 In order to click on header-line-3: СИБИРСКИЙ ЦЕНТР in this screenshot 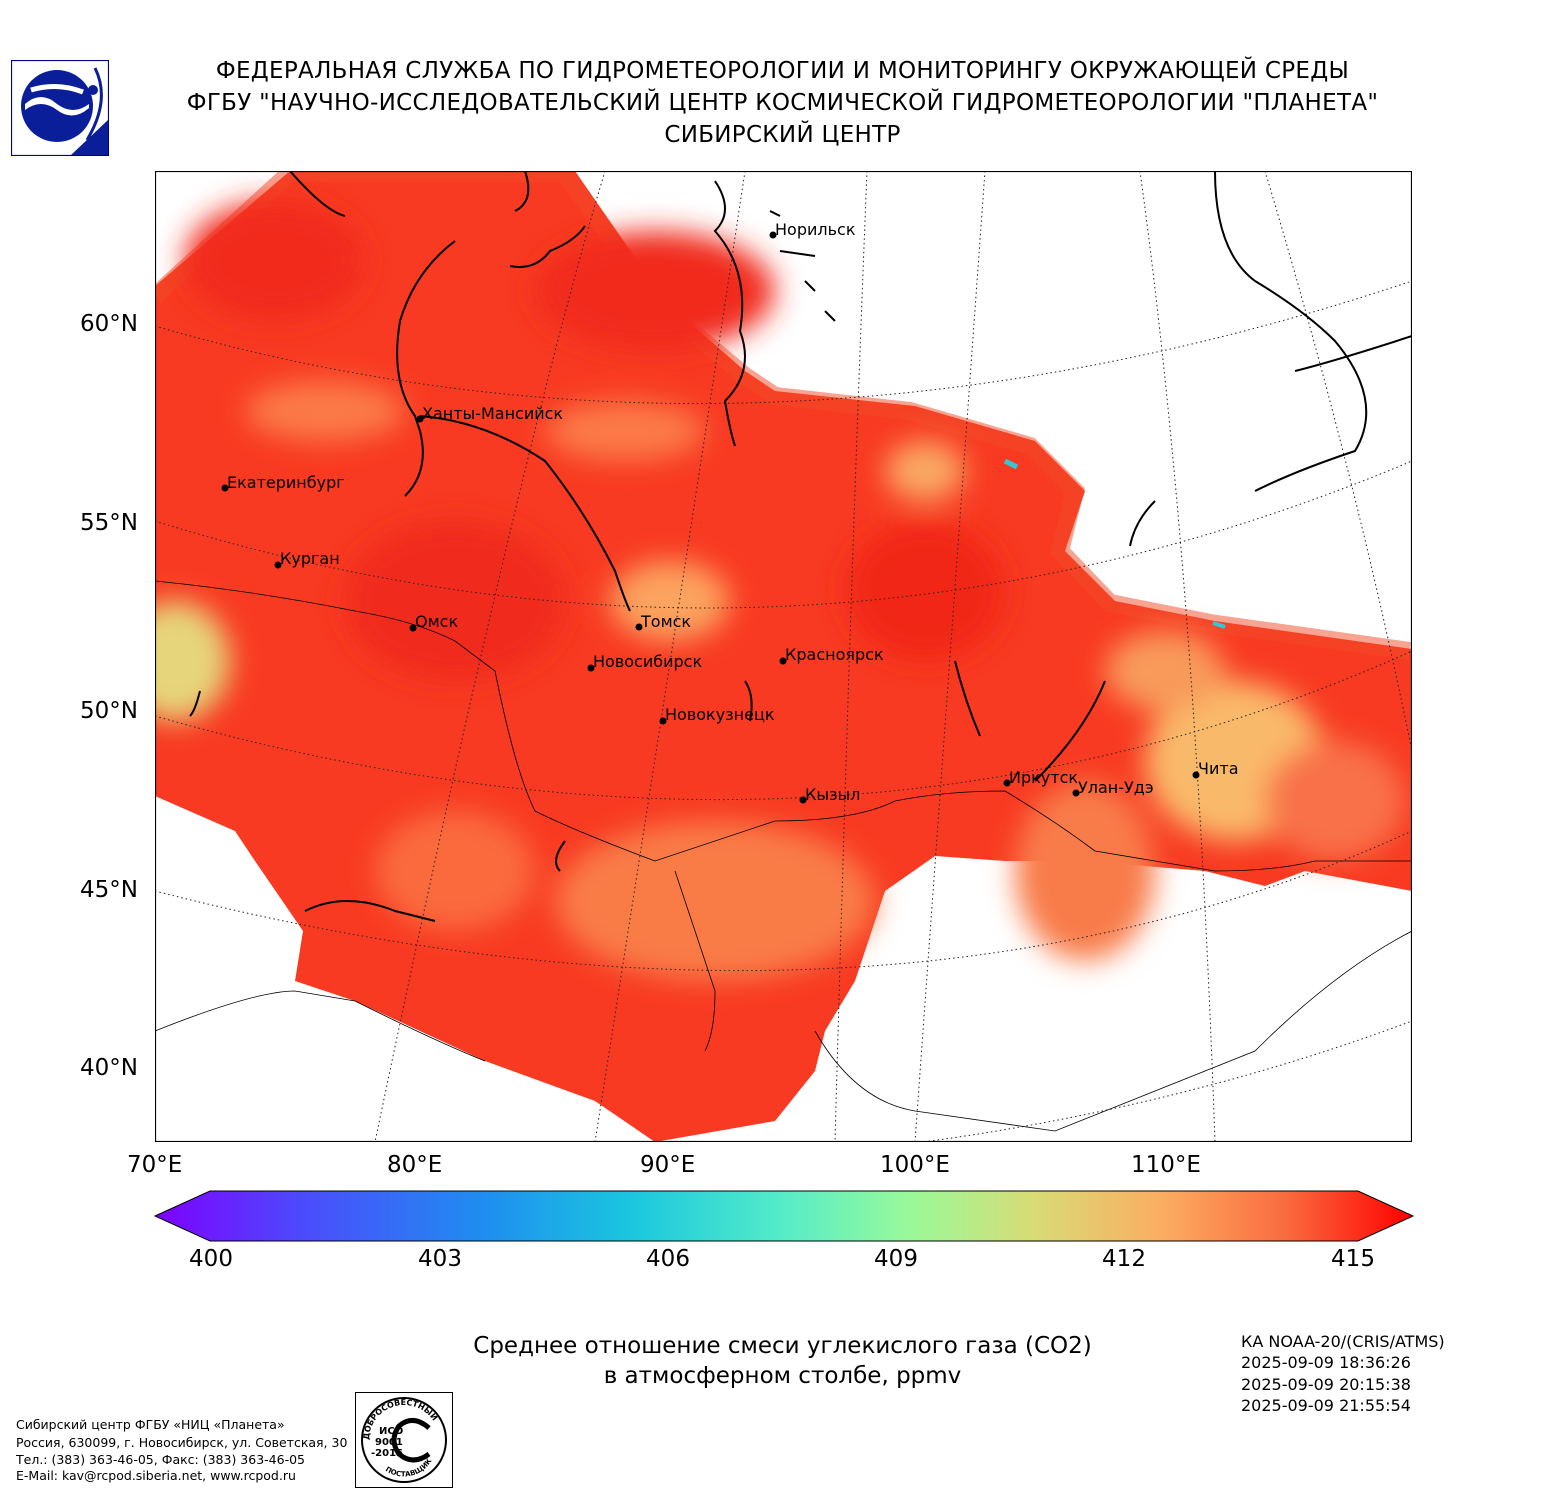, I will do `click(782, 135)`.